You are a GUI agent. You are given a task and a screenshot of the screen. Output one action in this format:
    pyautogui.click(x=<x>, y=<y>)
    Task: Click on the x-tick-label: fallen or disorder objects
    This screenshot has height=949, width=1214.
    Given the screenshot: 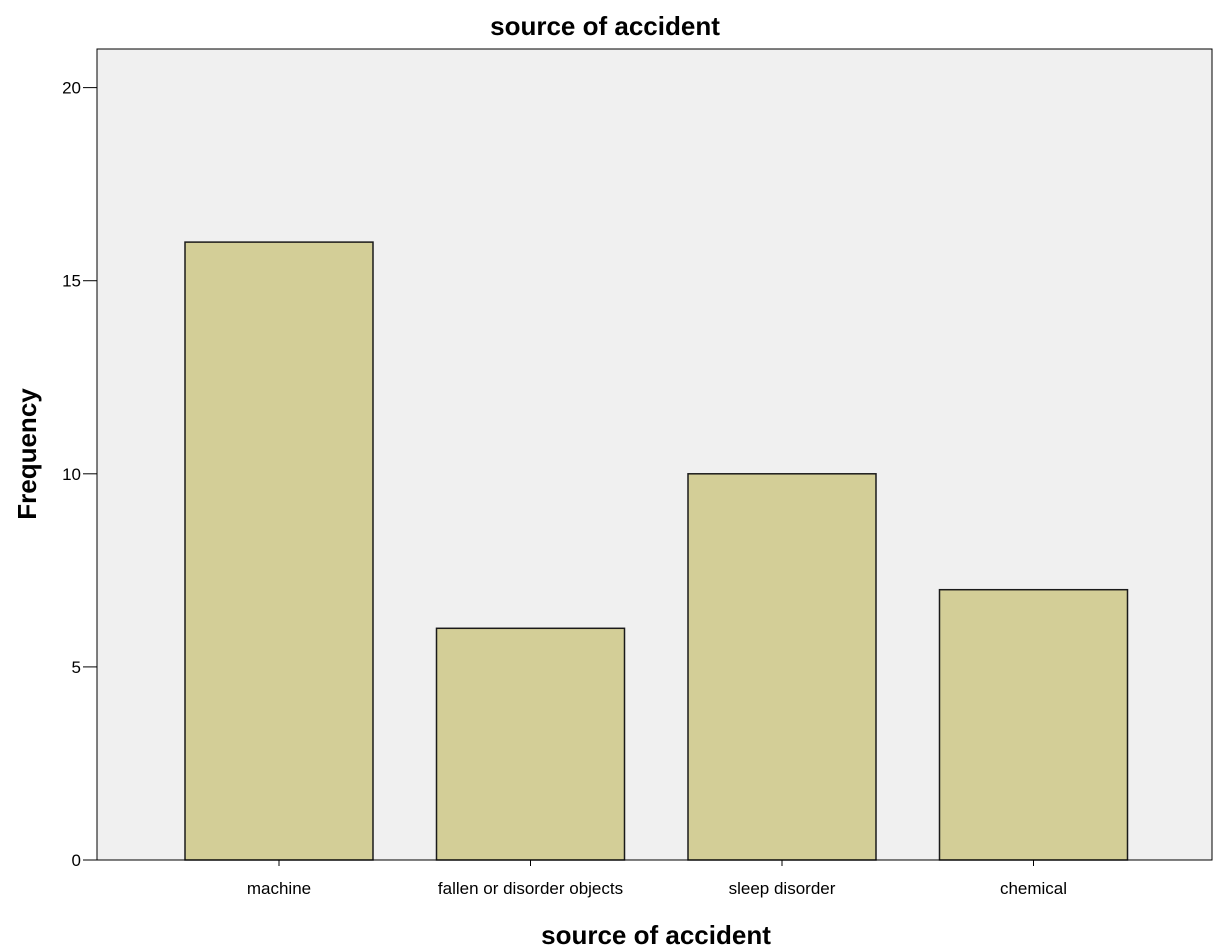 What is the action you would take?
    pyautogui.click(x=530, y=888)
    